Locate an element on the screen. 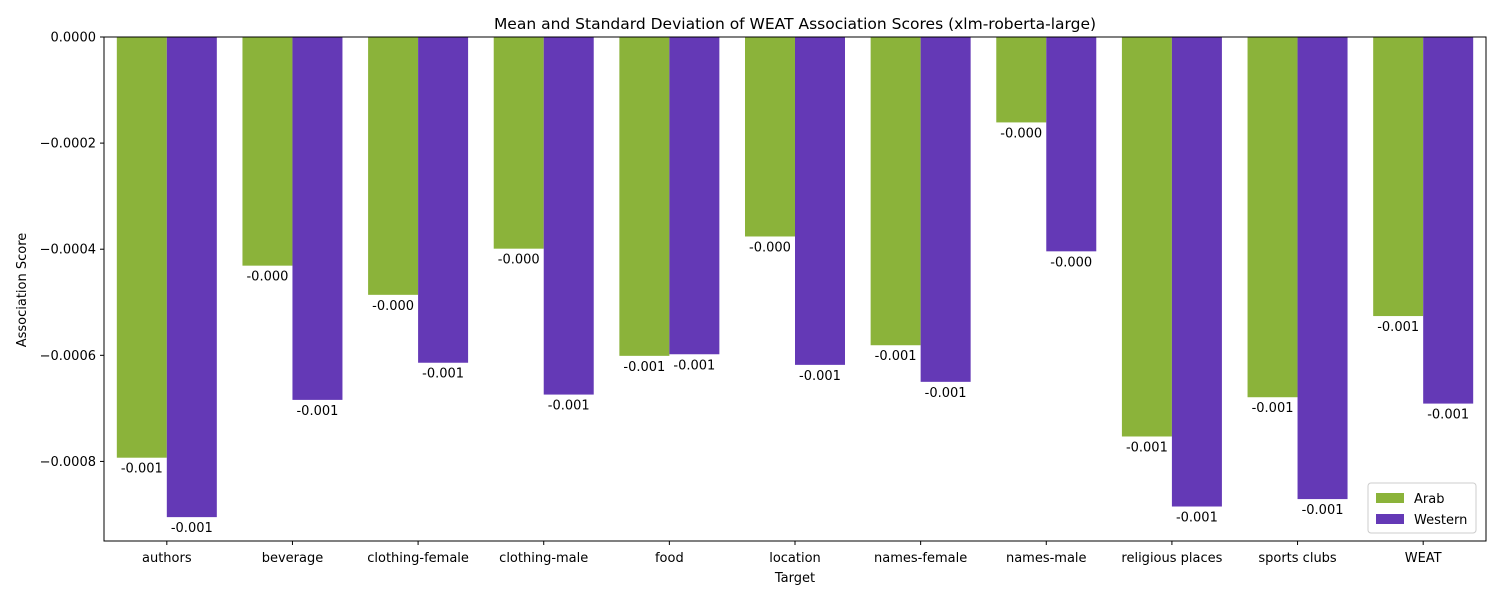 The width and height of the screenshot is (1500, 604). bar-arab-religious-places is located at coordinates (1146, 237).